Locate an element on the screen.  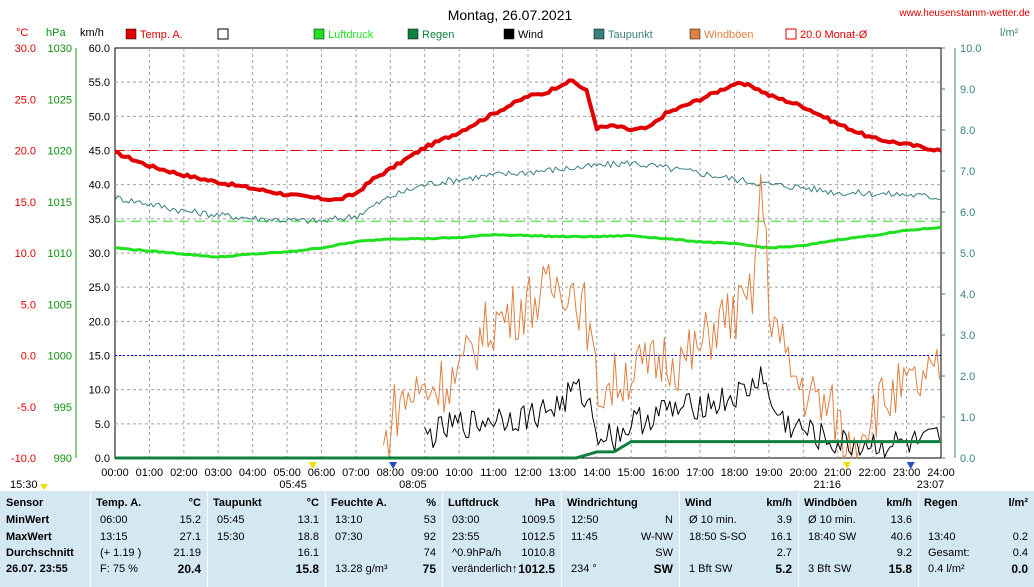
cell-label: 13:15 is located at coordinates (114, 537).